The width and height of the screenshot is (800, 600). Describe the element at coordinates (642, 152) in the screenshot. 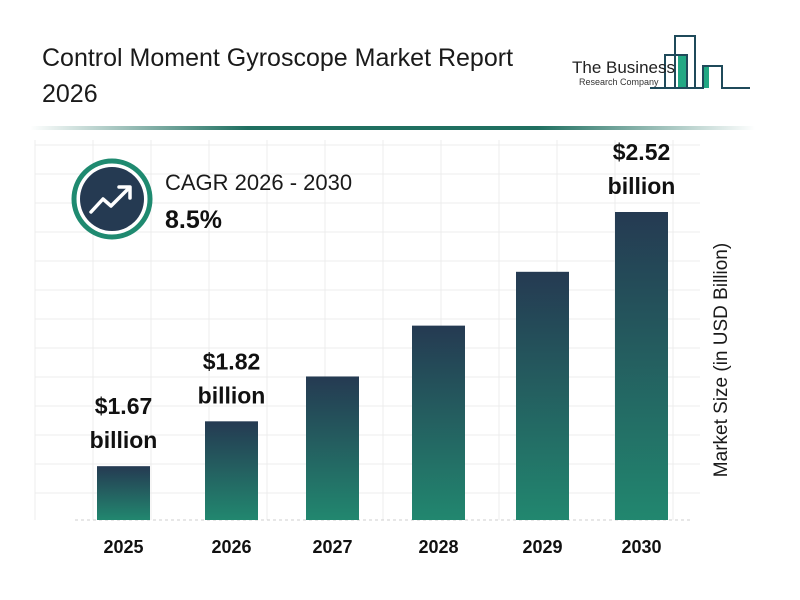

I see `data-label-value: $2.52` at that location.